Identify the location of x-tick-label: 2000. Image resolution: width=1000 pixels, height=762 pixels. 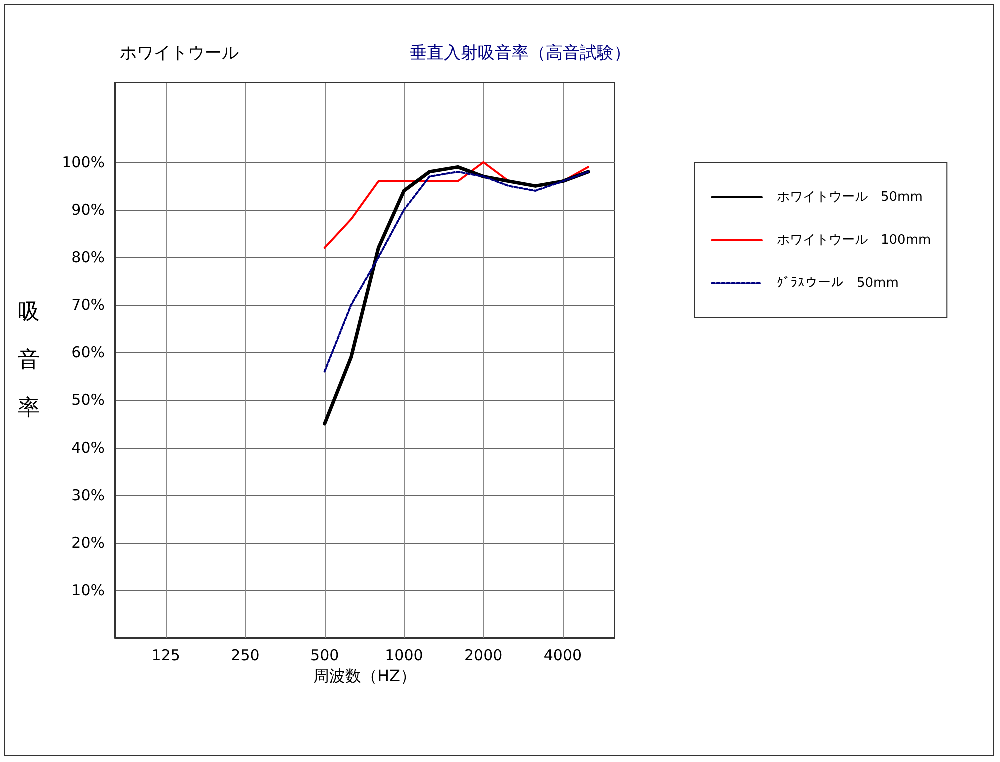
(483, 655).